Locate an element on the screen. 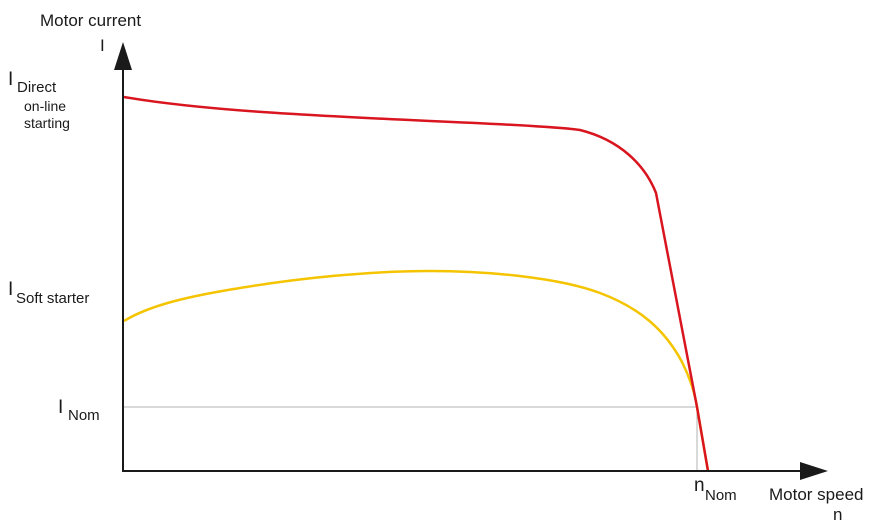 This screenshot has width=889, height=524. x-axis-title: Motor speed is located at coordinates (816, 494).